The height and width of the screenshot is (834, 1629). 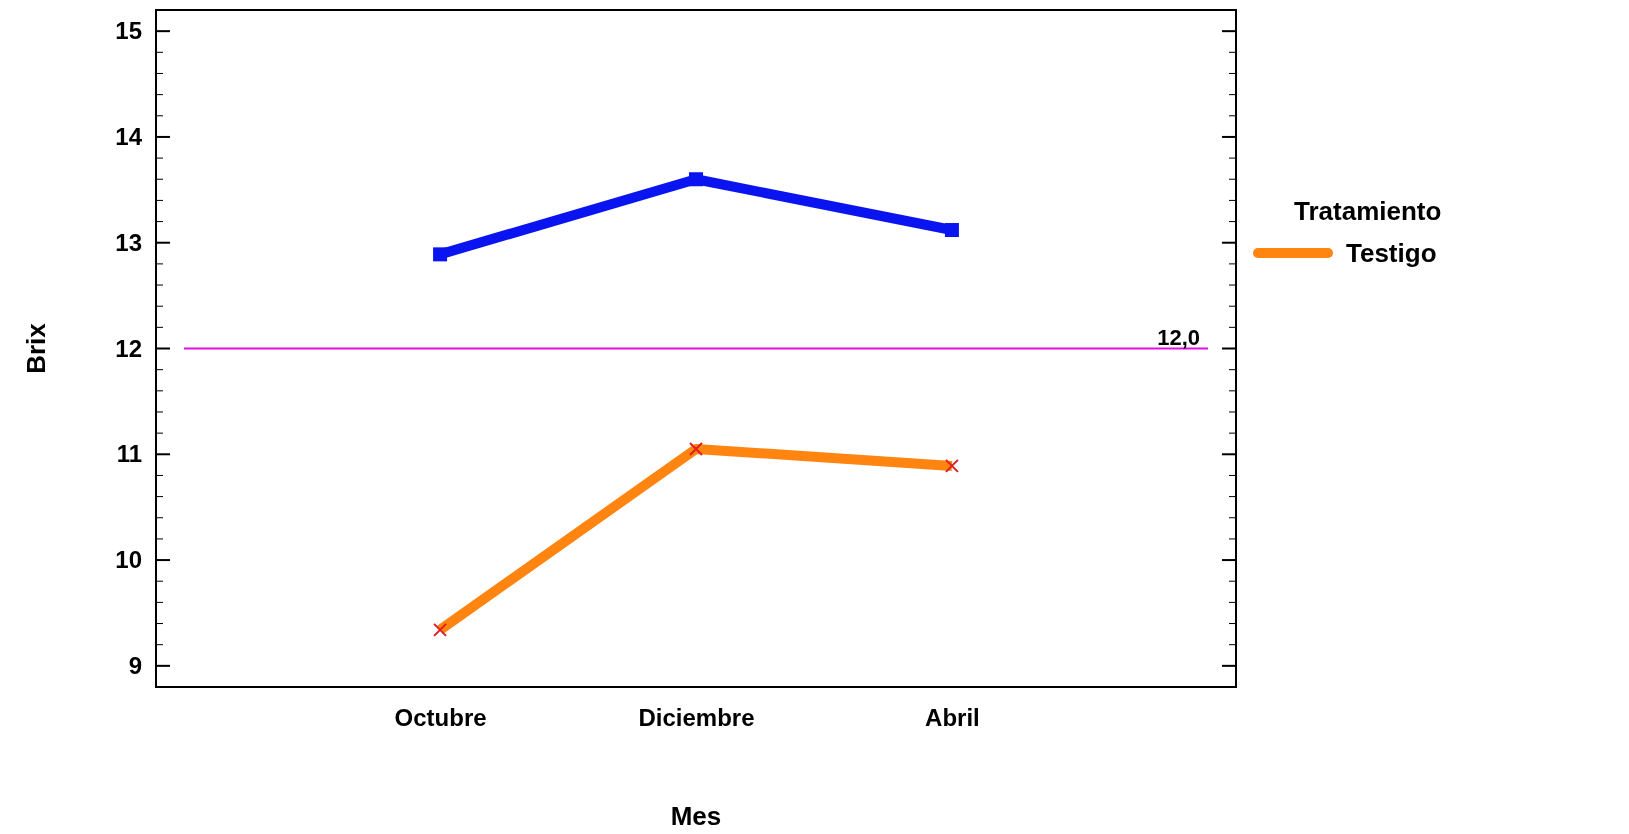 I want to click on x-tick-label: Abril, so click(x=952, y=718).